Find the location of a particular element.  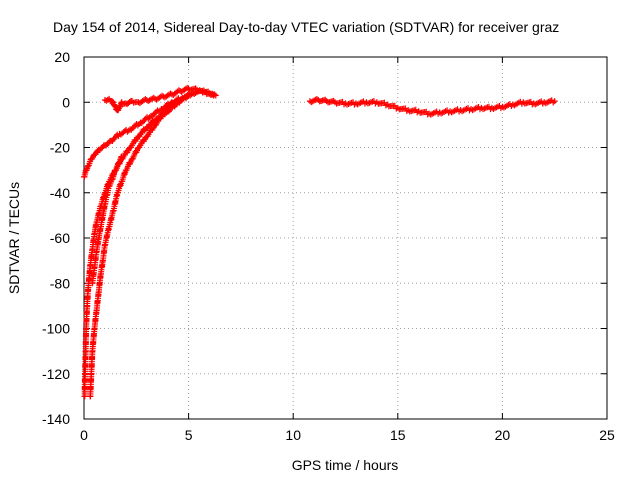

x-tick-label: 15 is located at coordinates (398, 435).